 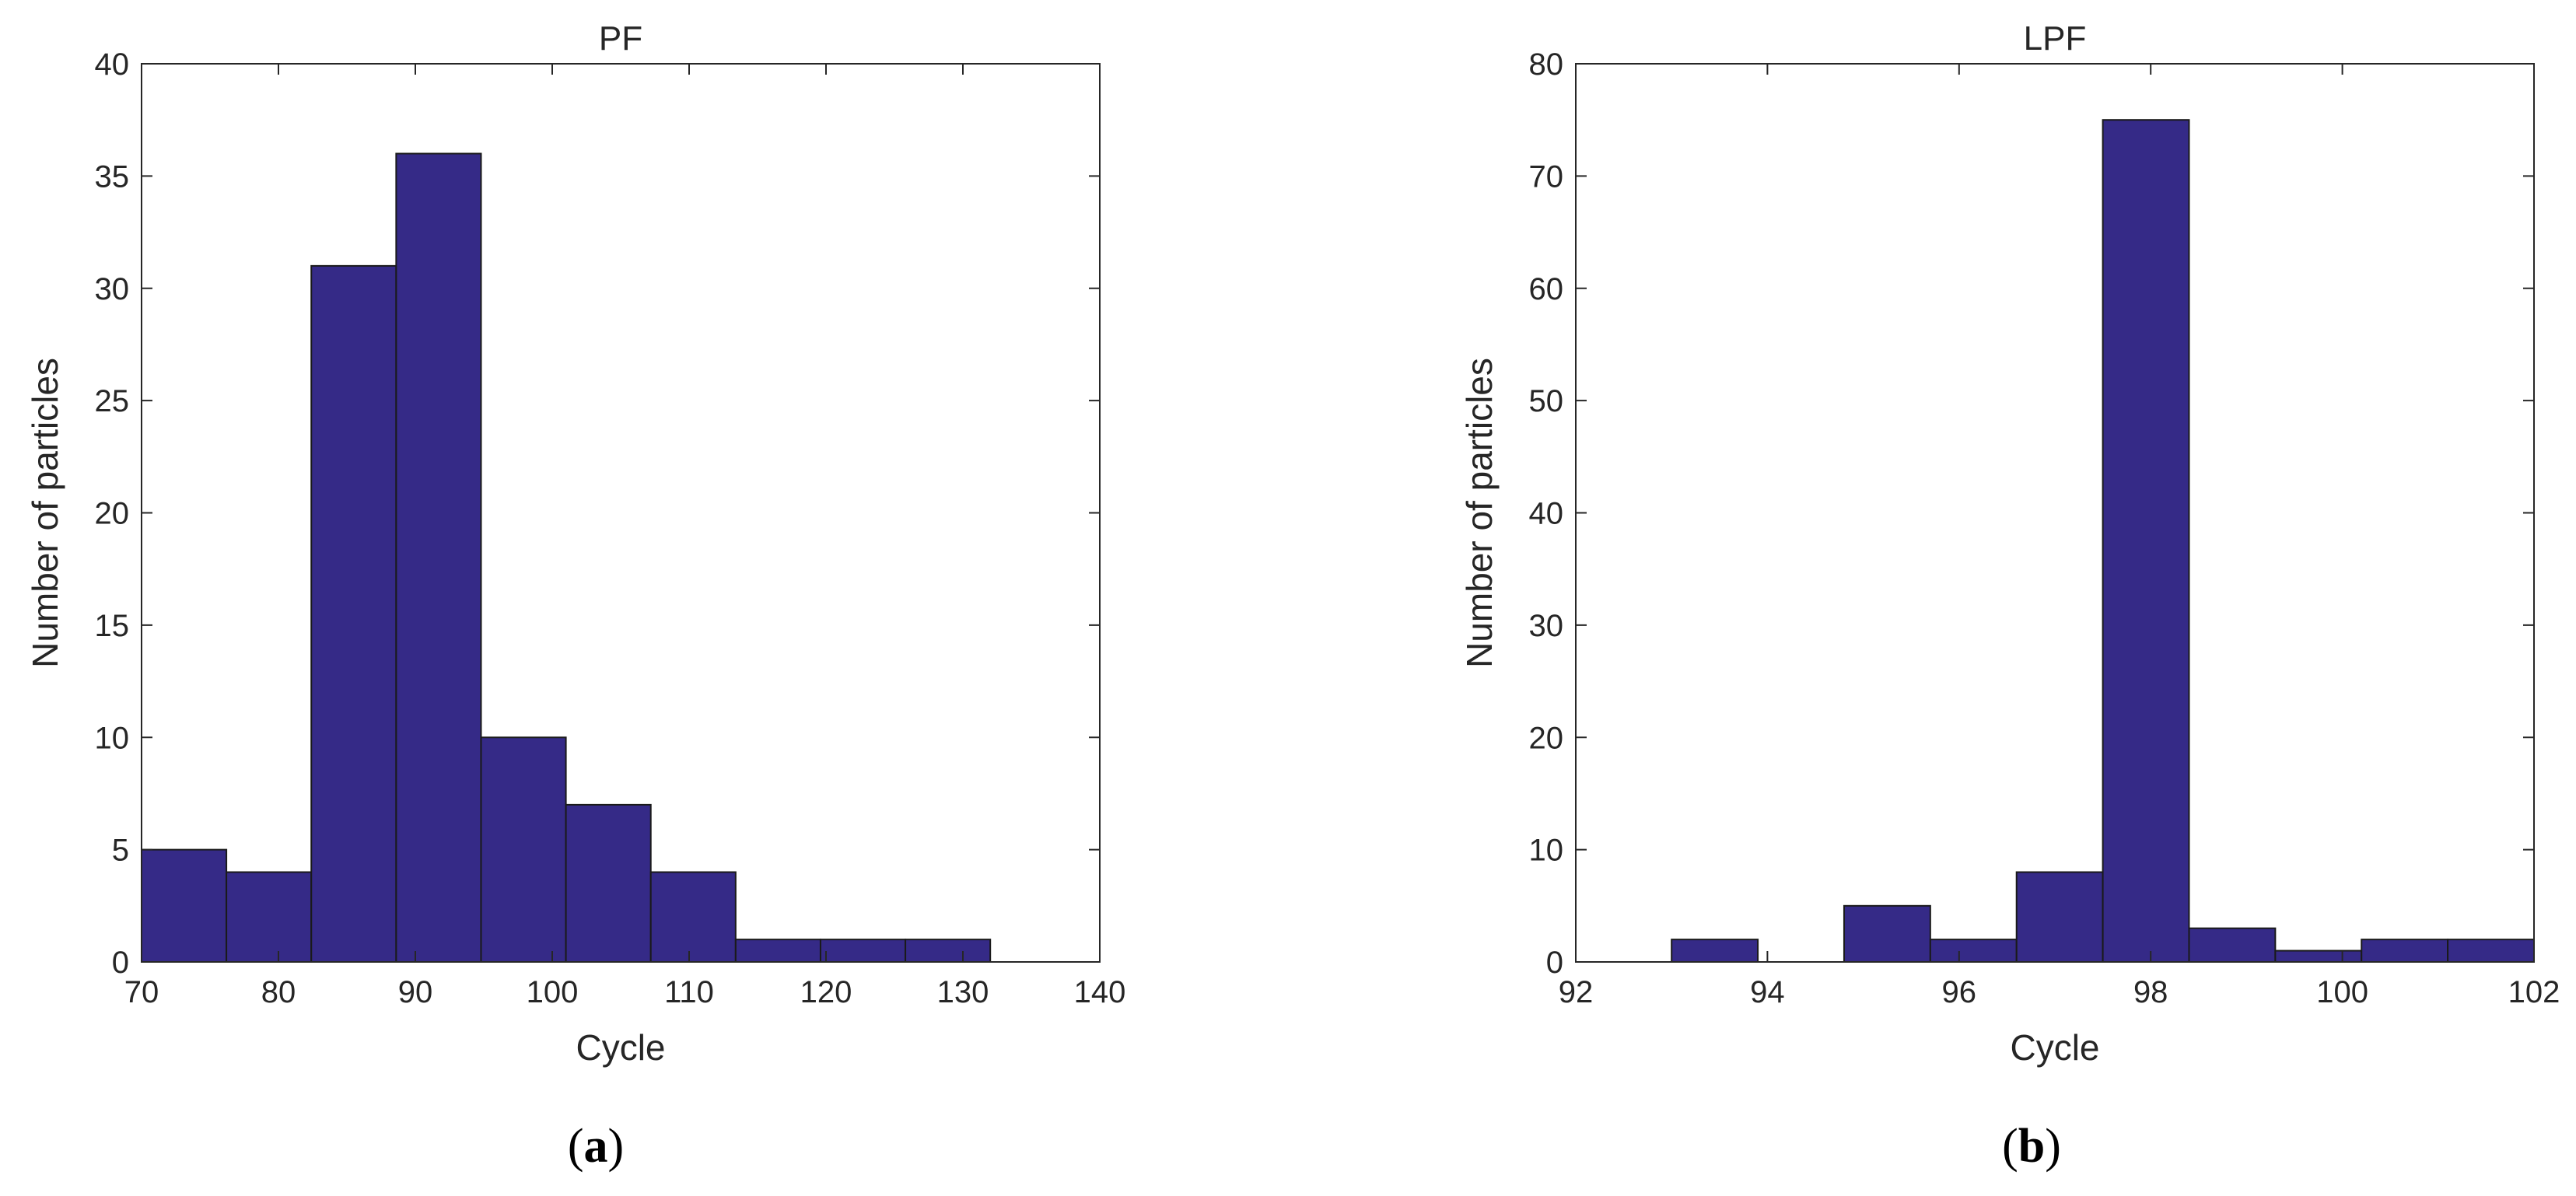 I want to click on x-tick-label: 98, so click(x=2150, y=992).